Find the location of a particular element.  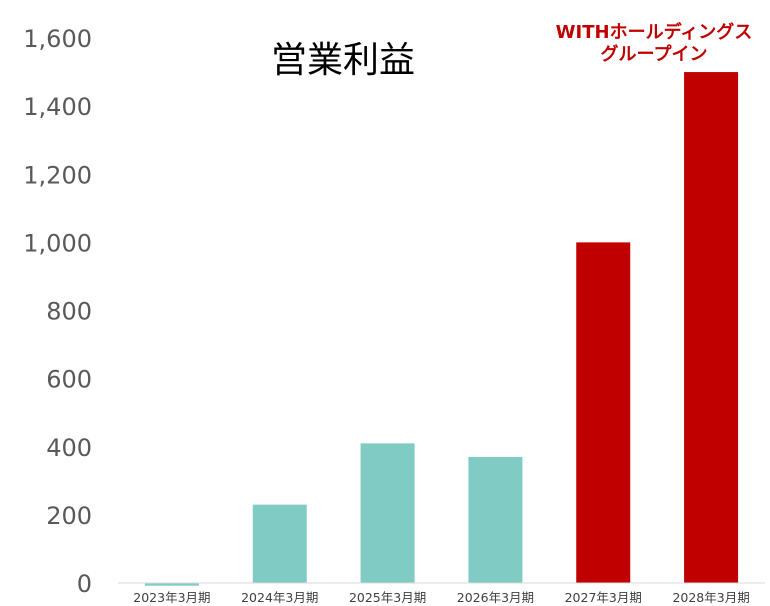

y-tick-label: 1,600 is located at coordinates (57, 39).